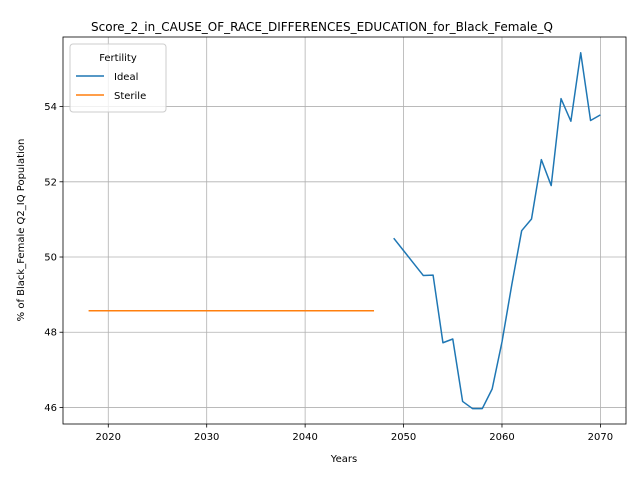 This screenshot has width=640, height=480. I want to click on x-axis-label: Years, so click(343, 459).